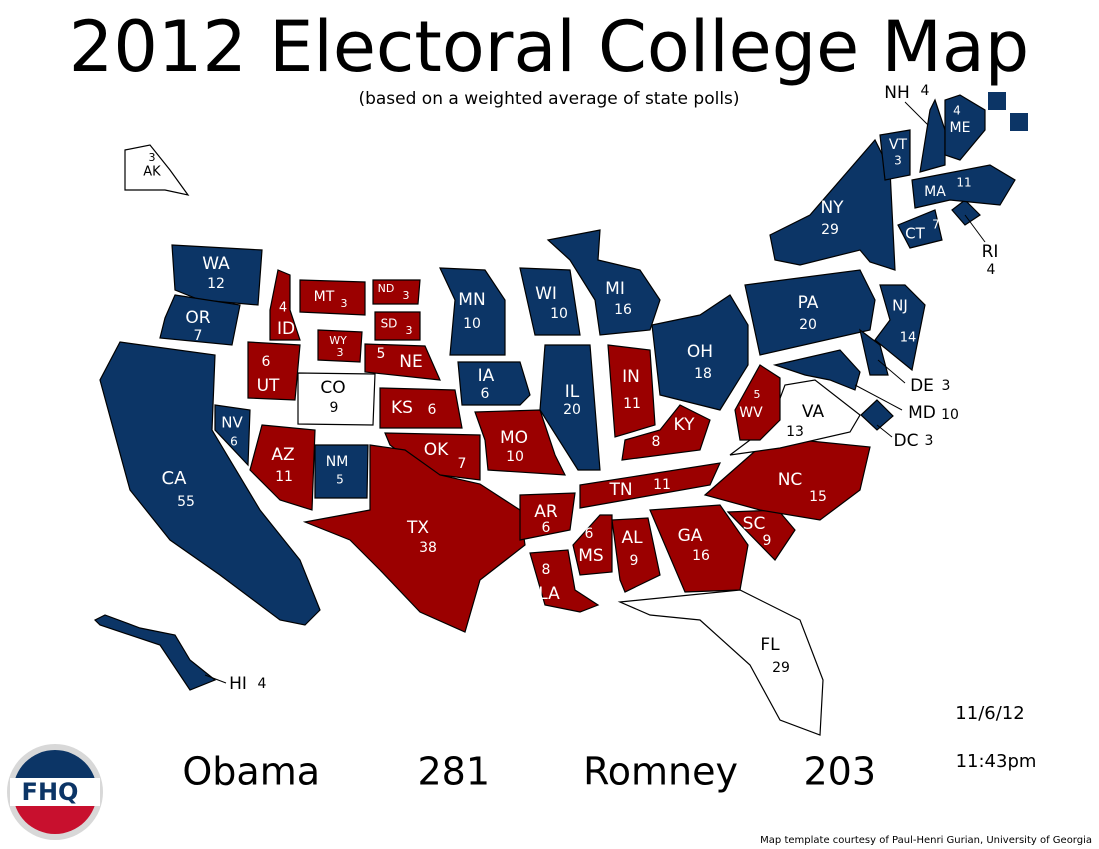 The height and width of the screenshot is (849, 1099). I want to click on state-abbr: TN, so click(620, 490).